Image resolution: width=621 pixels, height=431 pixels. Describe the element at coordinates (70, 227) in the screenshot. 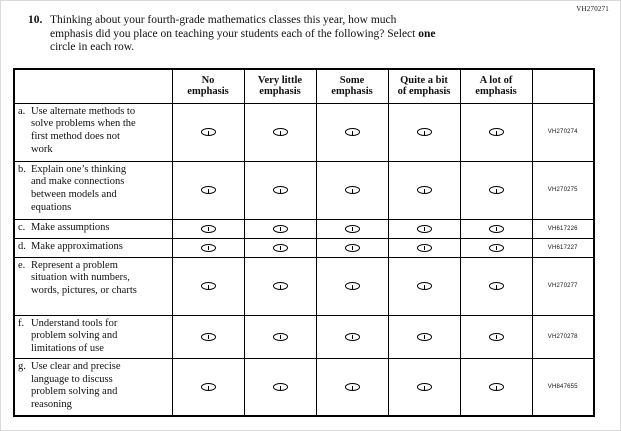

I see `row-label: Make assumptions` at that location.